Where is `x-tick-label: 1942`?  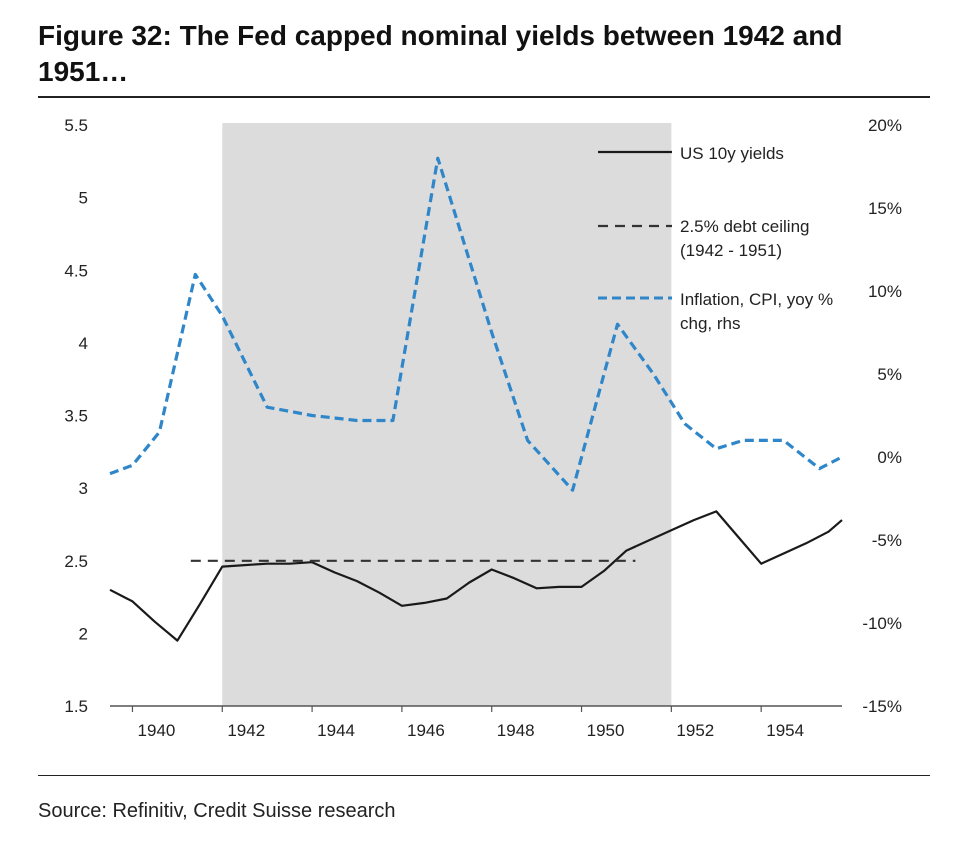 x-tick-label: 1942 is located at coordinates (246, 730).